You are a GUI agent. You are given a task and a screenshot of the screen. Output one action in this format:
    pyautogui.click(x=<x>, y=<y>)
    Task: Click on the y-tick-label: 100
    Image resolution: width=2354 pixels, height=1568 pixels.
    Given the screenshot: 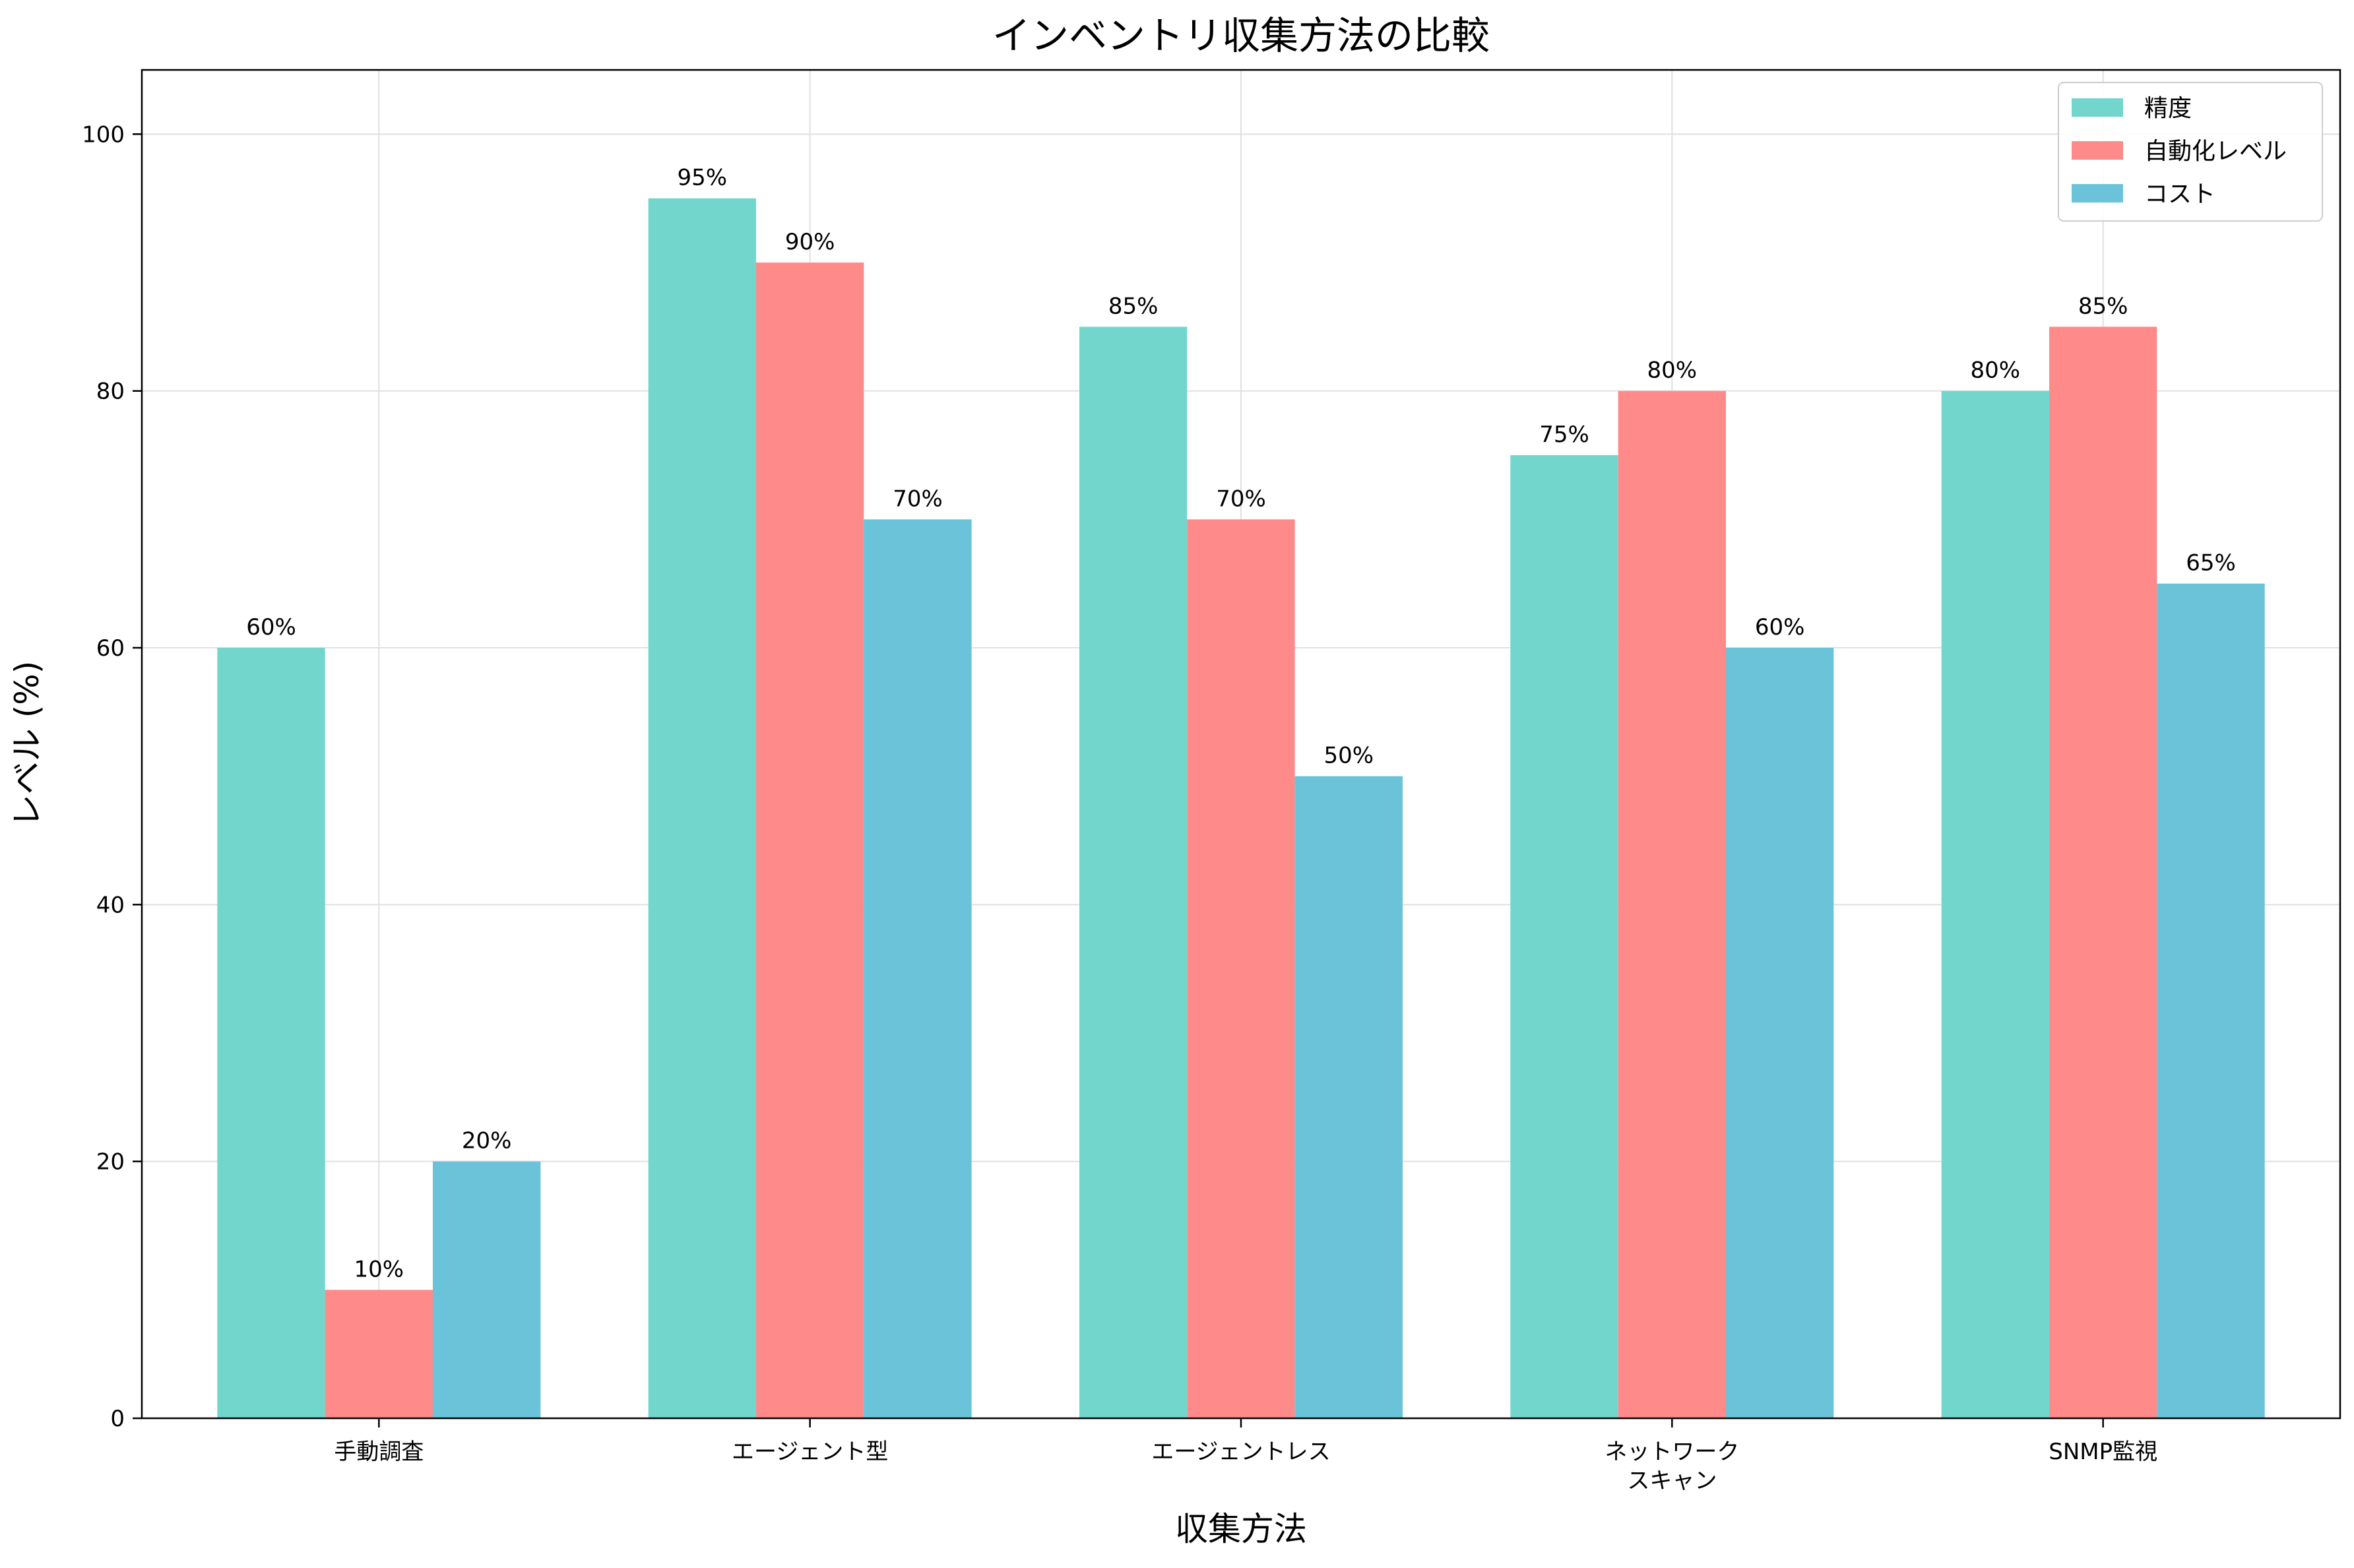 What is the action you would take?
    pyautogui.click(x=103, y=134)
    